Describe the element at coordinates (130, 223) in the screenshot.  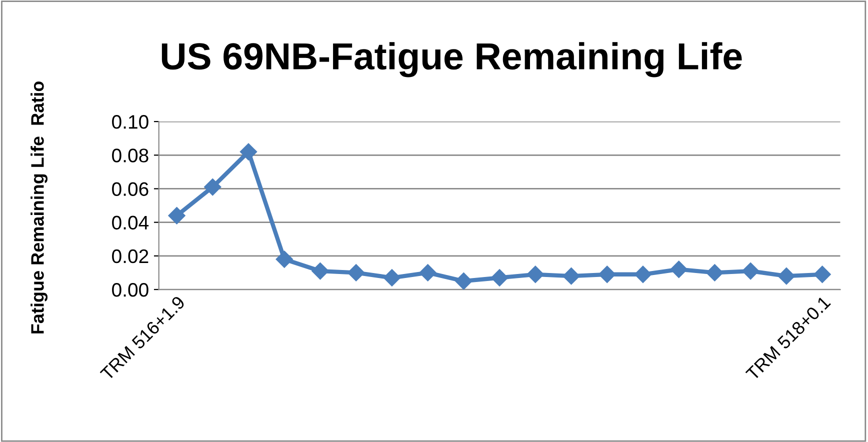
I see `y-tick-label: 0.04` at that location.